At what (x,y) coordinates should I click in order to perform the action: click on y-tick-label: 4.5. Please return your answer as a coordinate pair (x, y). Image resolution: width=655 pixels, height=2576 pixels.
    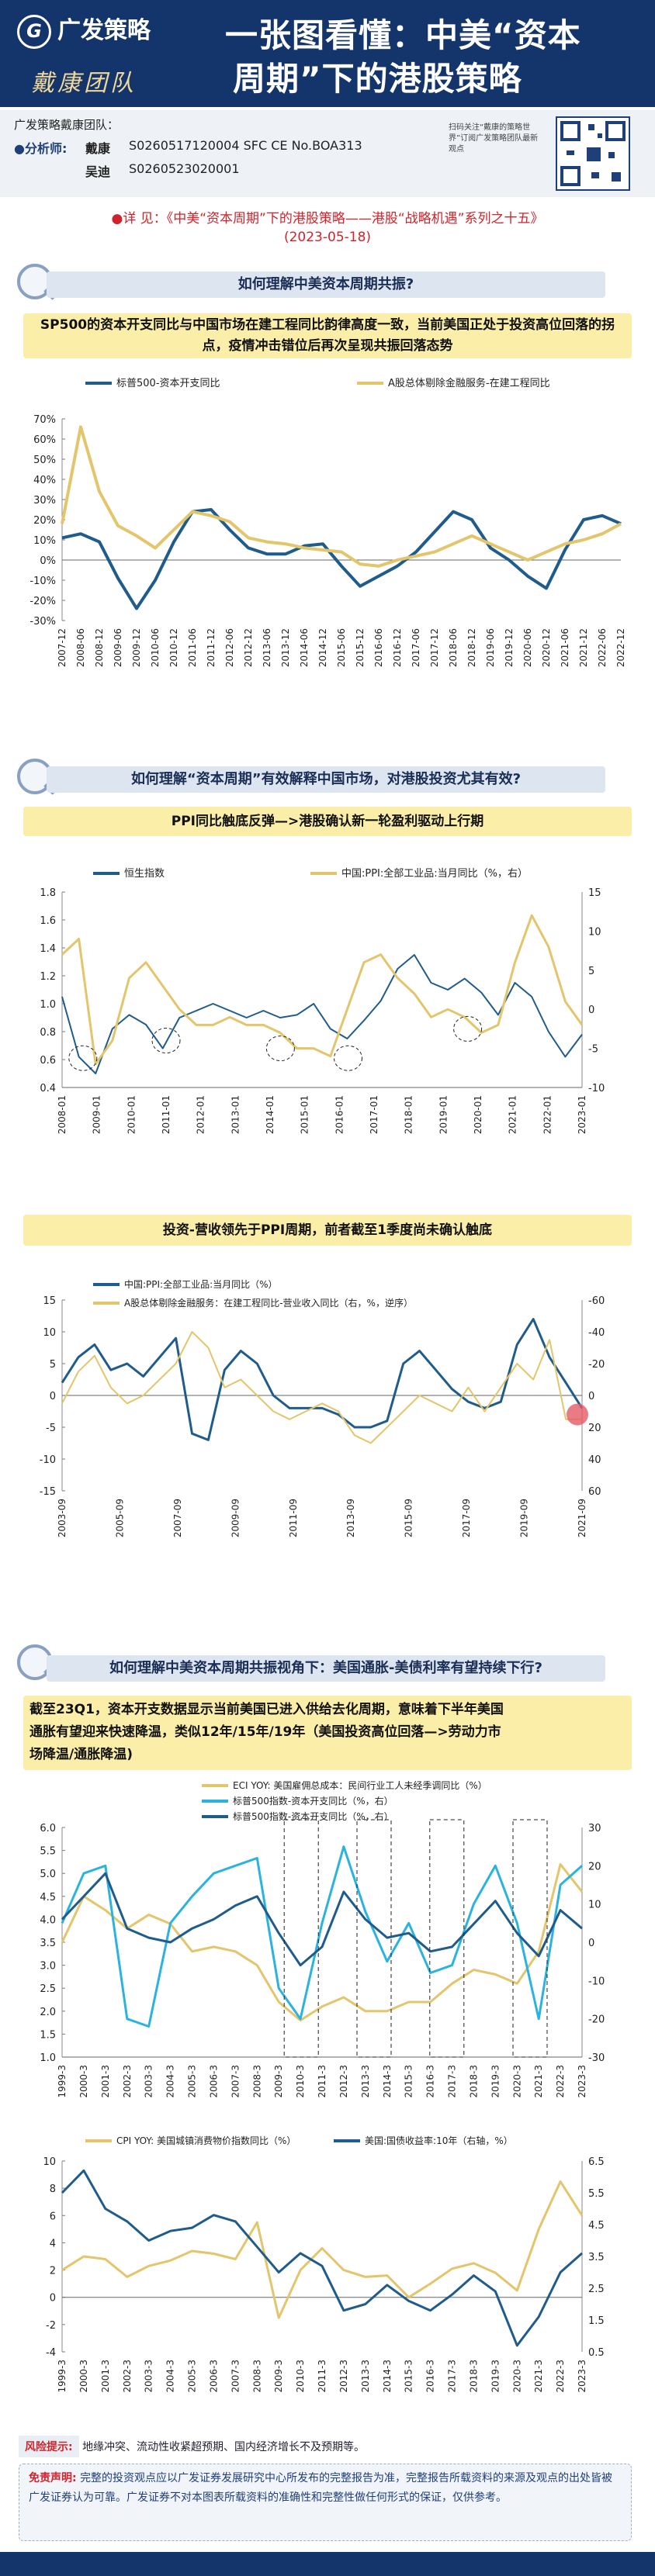
    Looking at the image, I should click on (48, 1897).